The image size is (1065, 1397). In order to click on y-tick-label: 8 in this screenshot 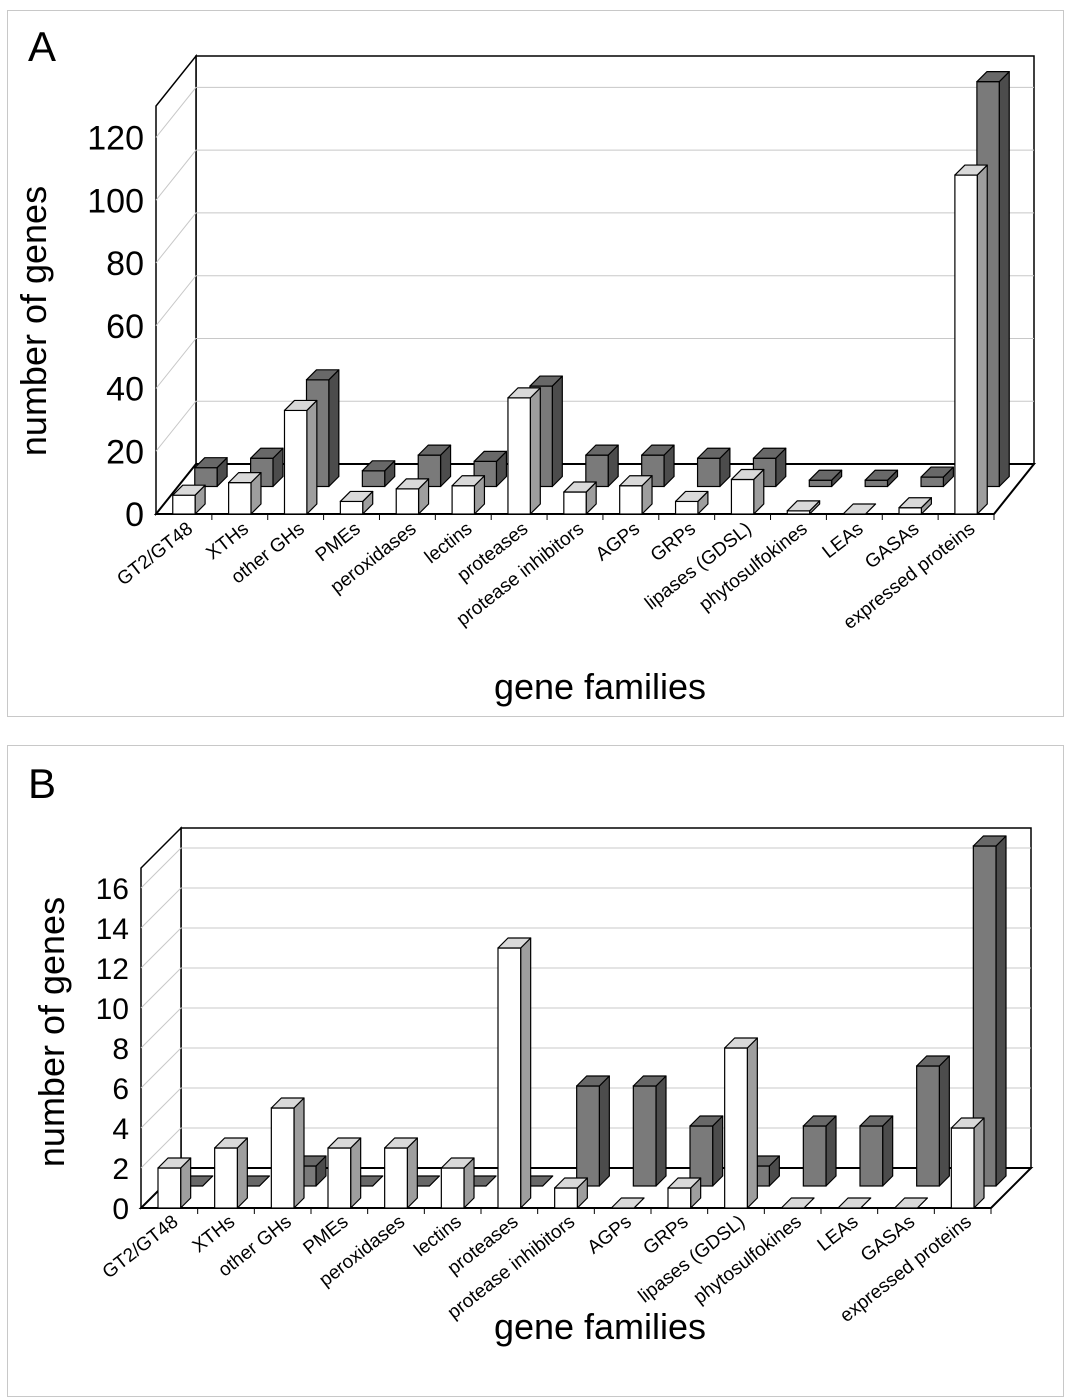, I will do `click(120, 1049)`.